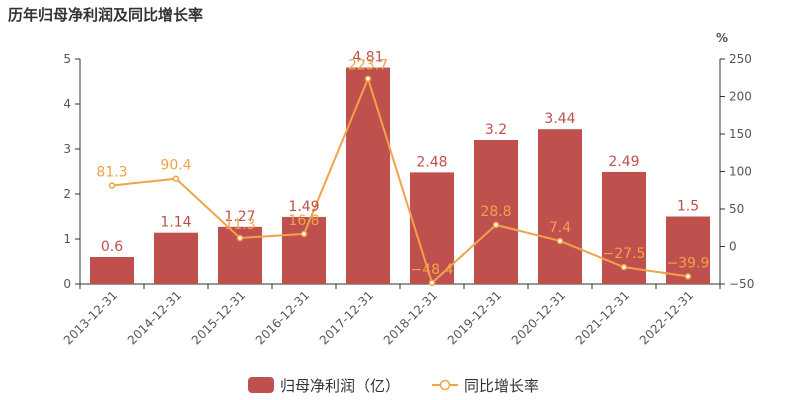  Describe the element at coordinates (67, 239) in the screenshot. I see `y-left-tick-label: 1` at that location.